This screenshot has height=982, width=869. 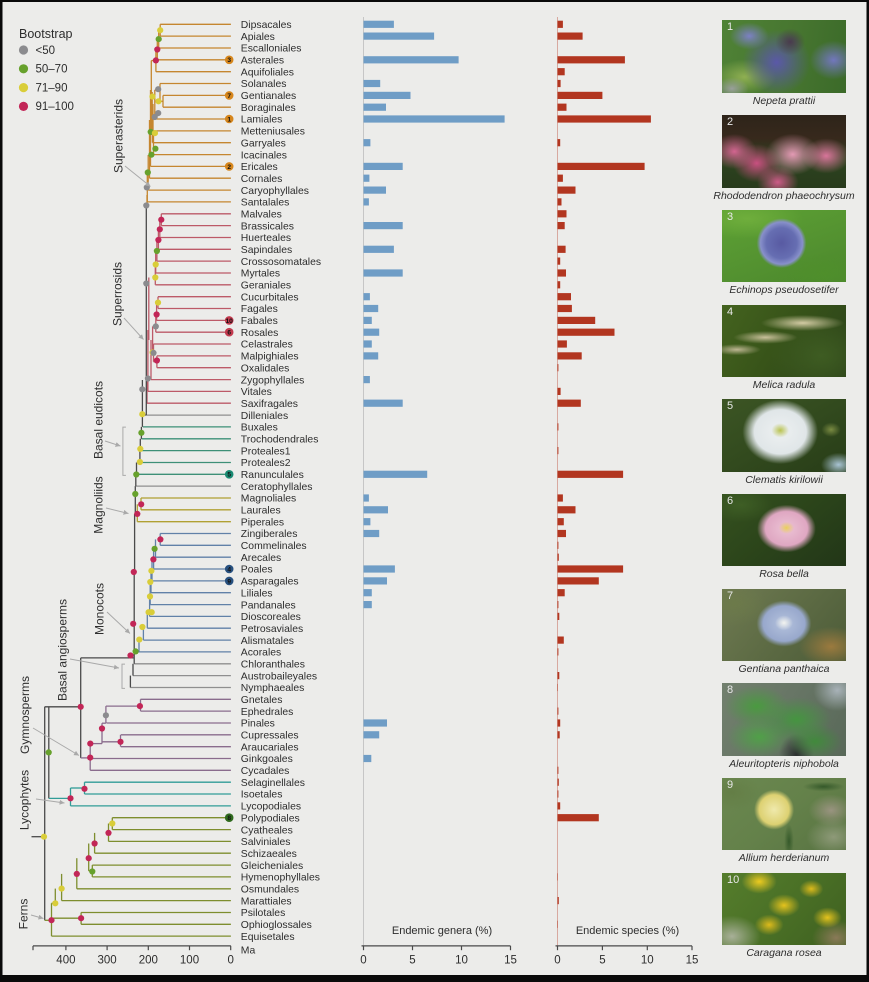 What do you see at coordinates (272, 866) in the screenshot?
I see `svg-text: Gleicheniales` at bounding box center [272, 866].